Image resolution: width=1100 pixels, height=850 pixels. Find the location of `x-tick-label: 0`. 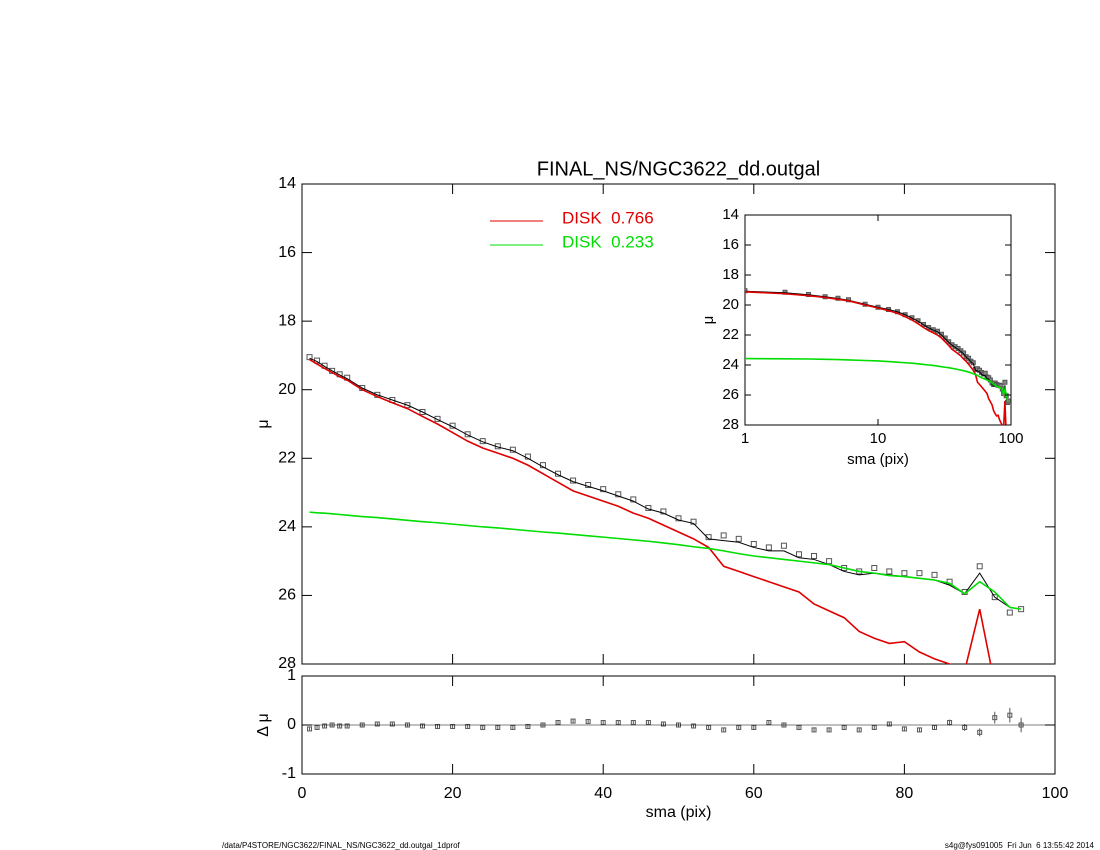

x-tick-label: 0 is located at coordinates (302, 793).